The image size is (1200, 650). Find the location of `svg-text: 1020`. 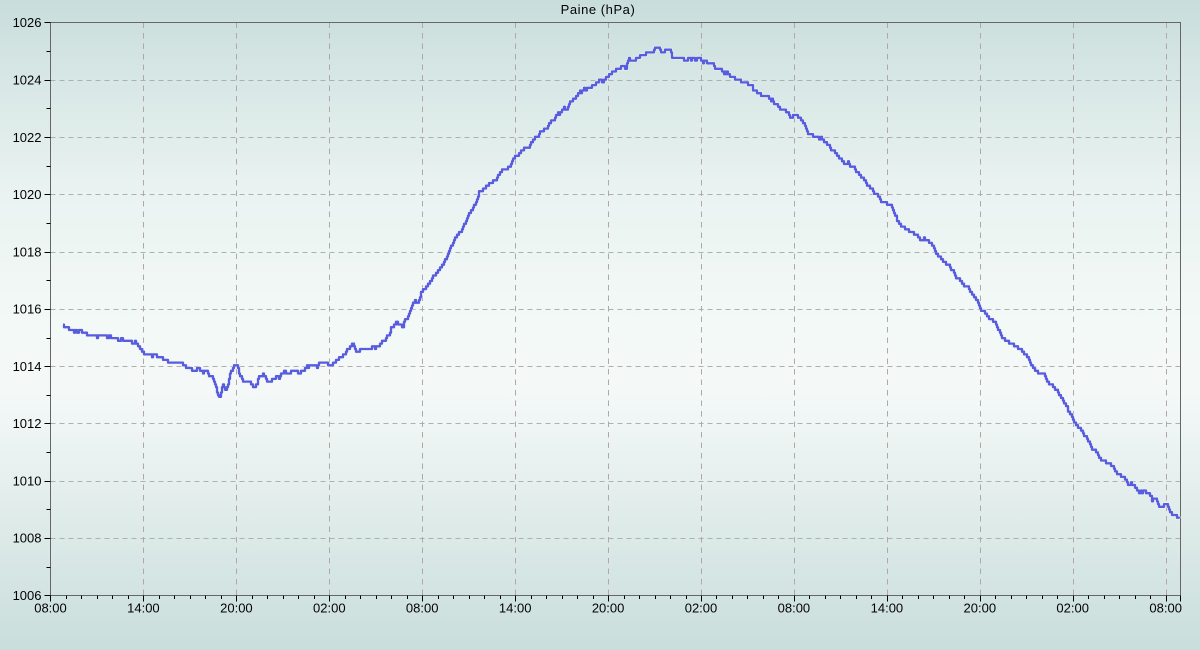

svg-text: 1020 is located at coordinates (27, 194).